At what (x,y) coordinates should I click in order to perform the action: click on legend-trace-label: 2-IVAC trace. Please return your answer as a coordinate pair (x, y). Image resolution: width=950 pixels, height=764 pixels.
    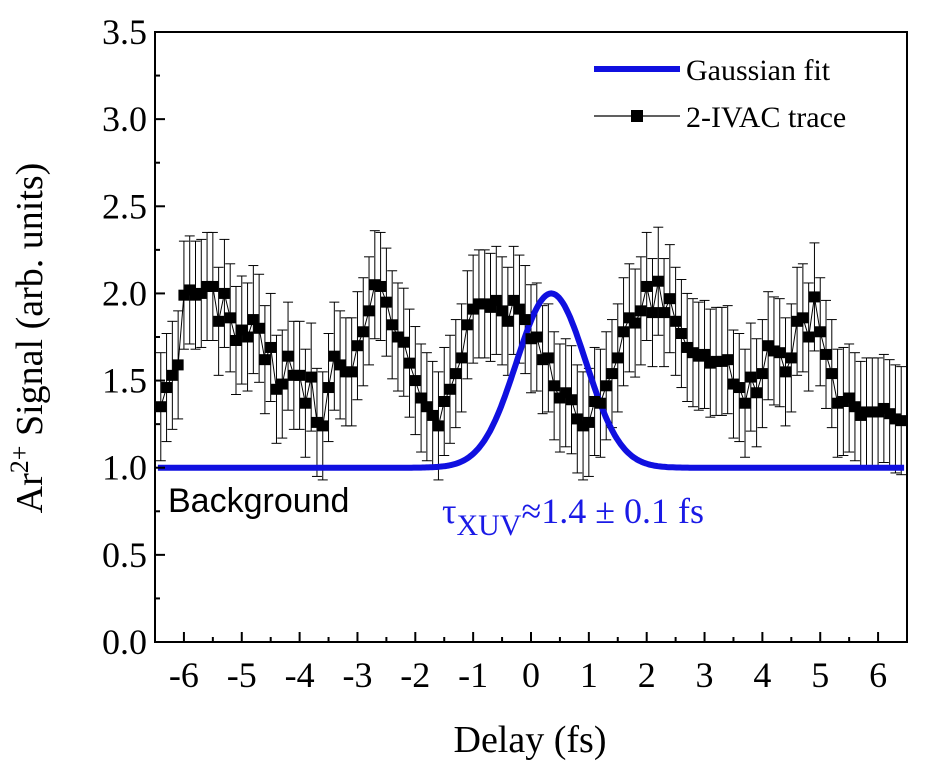
    Looking at the image, I should click on (766, 117).